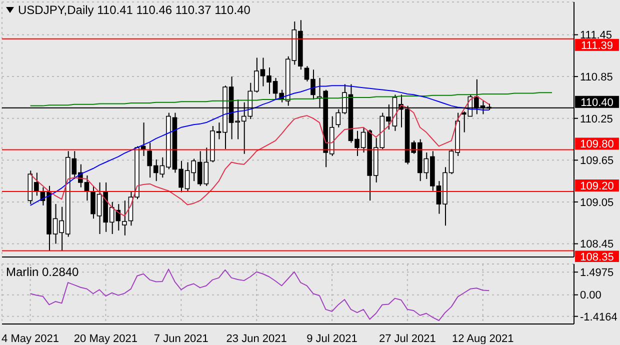 The height and width of the screenshot is (345, 620). Describe the element at coordinates (134, 10) in the screenshot. I see `chart-title: USDJPY,Daily 110.41 110.46 110.37 110.40` at that location.